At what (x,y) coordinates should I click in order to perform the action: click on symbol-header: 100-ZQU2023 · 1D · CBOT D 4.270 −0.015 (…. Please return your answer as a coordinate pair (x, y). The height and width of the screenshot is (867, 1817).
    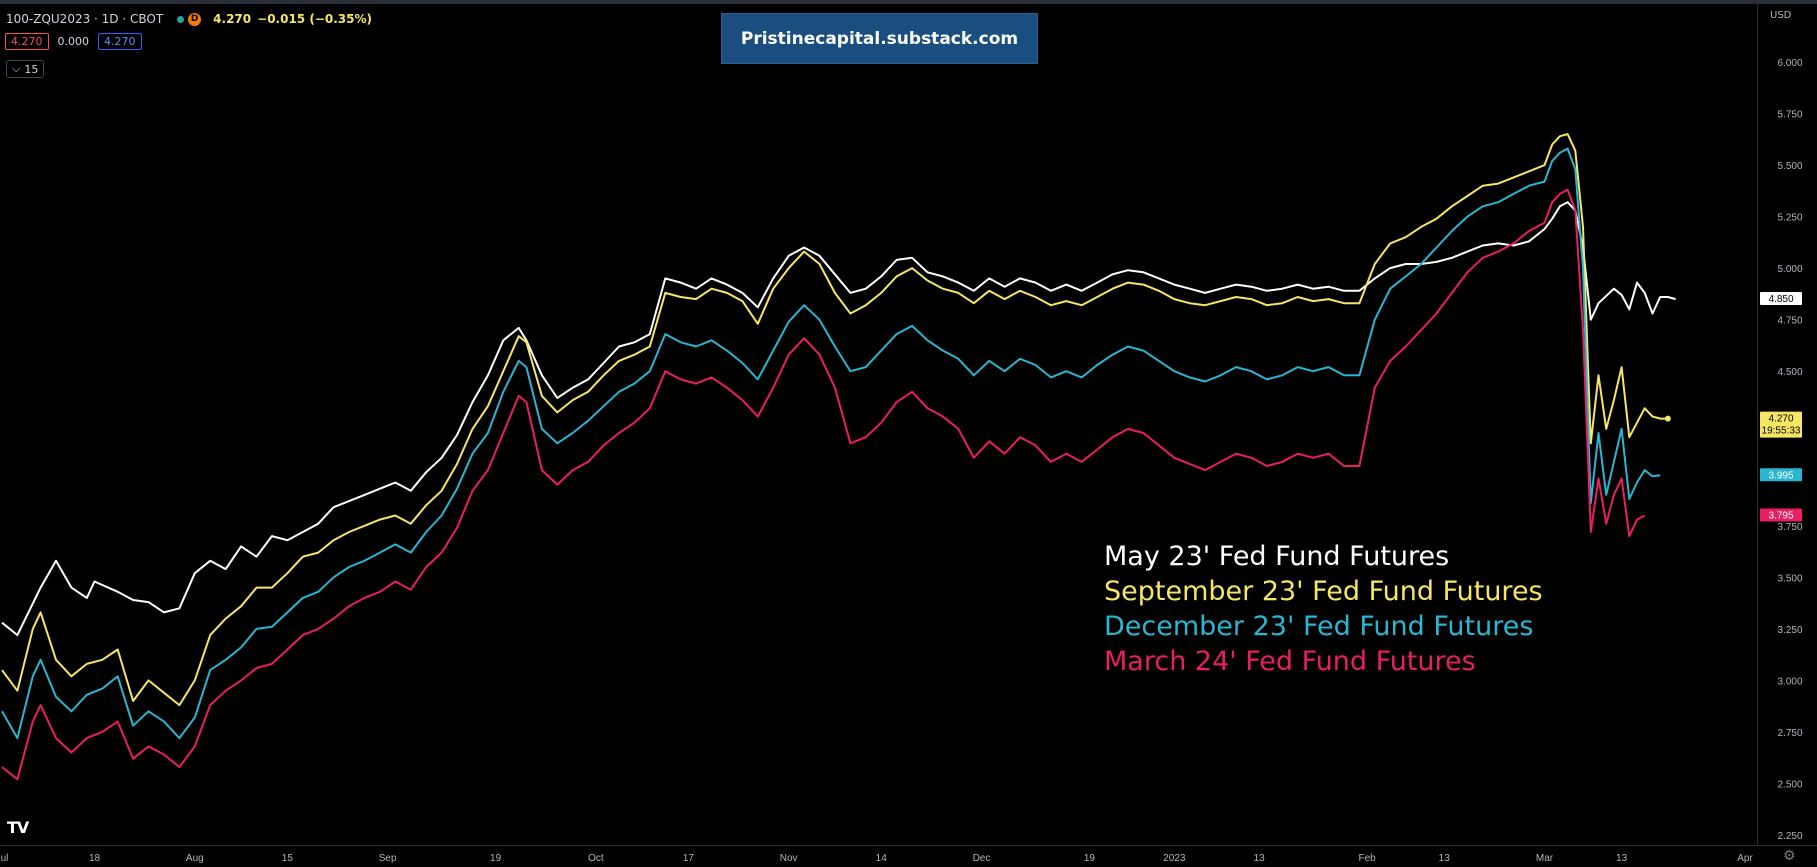
    Looking at the image, I should click on (186, 19).